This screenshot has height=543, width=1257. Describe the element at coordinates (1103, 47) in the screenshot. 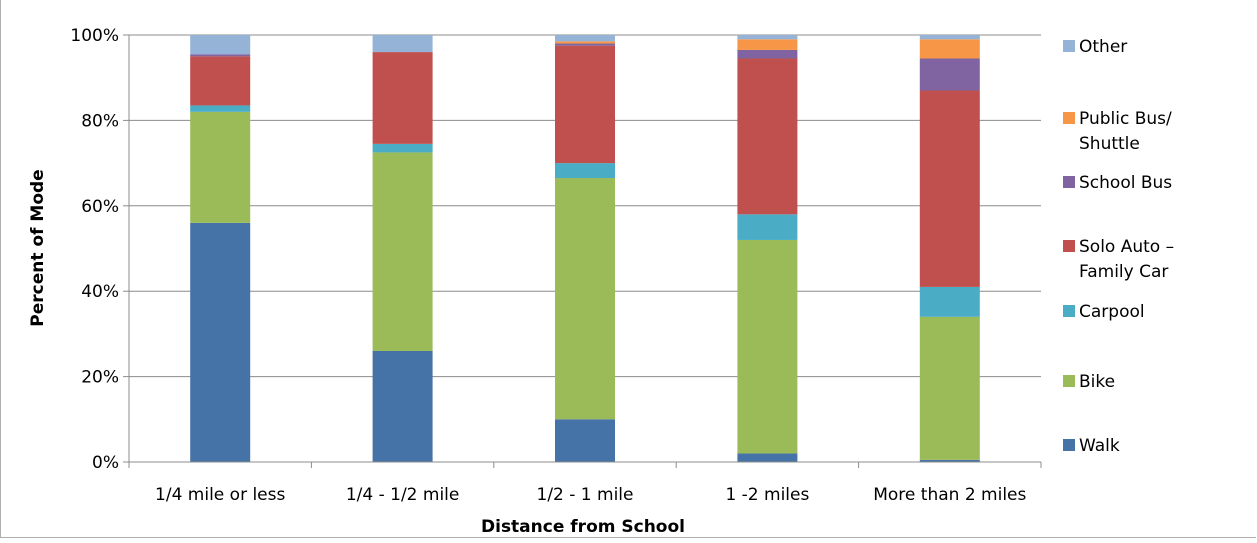

I see `legend-label: Other` at that location.